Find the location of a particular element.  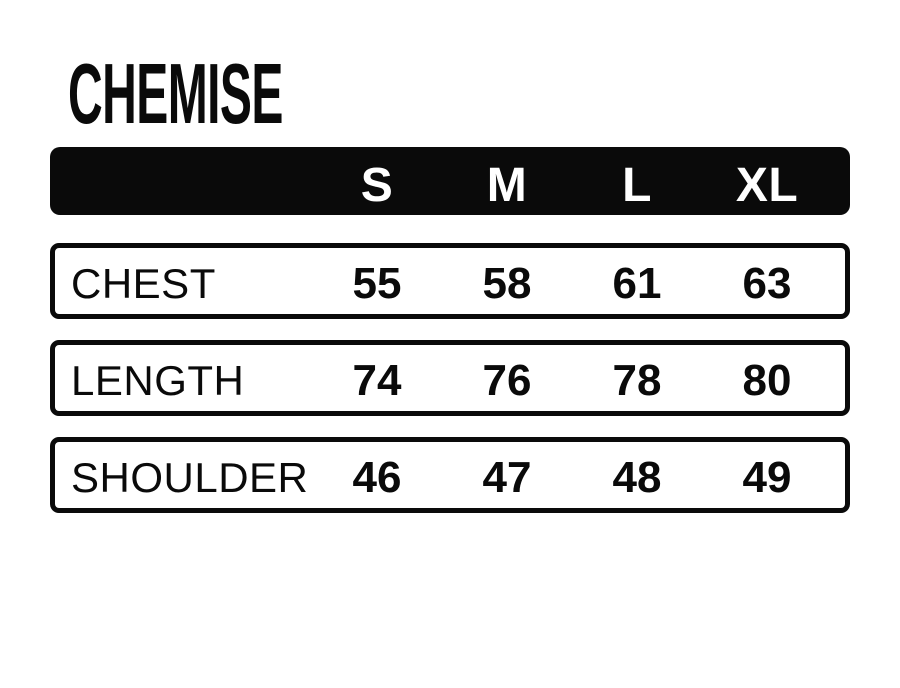

column-header-l: L is located at coordinates (637, 185).